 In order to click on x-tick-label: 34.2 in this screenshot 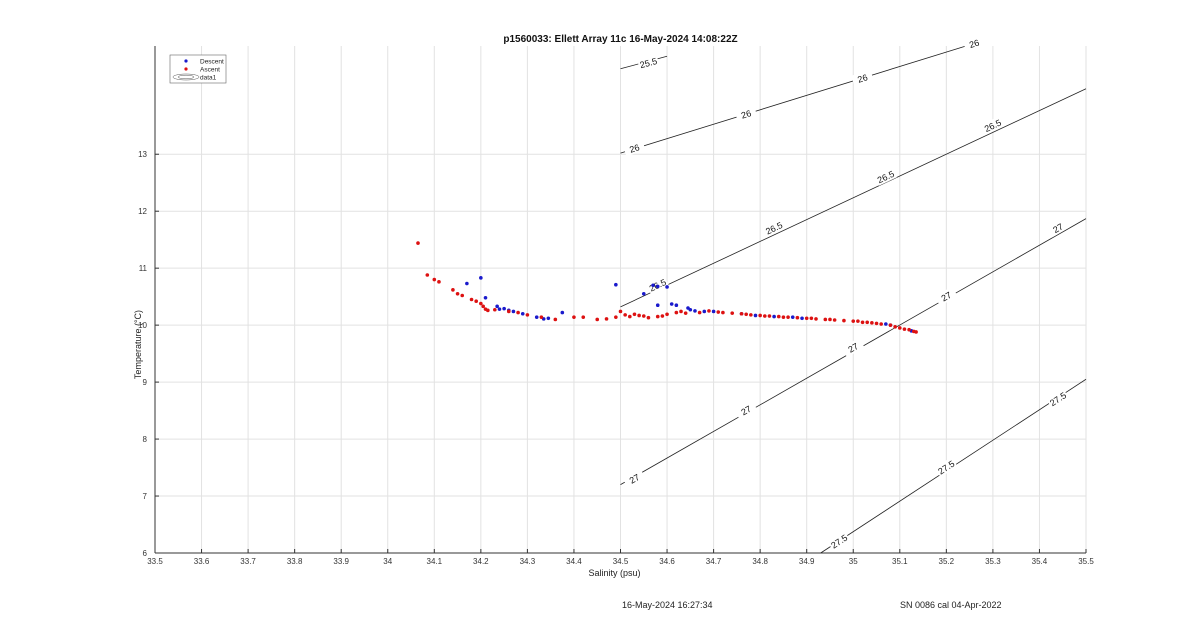, I will do `click(481, 561)`.